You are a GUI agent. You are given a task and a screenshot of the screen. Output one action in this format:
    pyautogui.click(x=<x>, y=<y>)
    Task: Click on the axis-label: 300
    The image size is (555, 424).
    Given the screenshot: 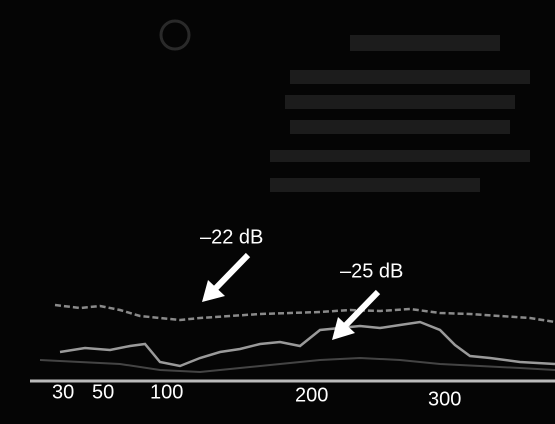 What is the action you would take?
    pyautogui.click(x=444, y=399)
    